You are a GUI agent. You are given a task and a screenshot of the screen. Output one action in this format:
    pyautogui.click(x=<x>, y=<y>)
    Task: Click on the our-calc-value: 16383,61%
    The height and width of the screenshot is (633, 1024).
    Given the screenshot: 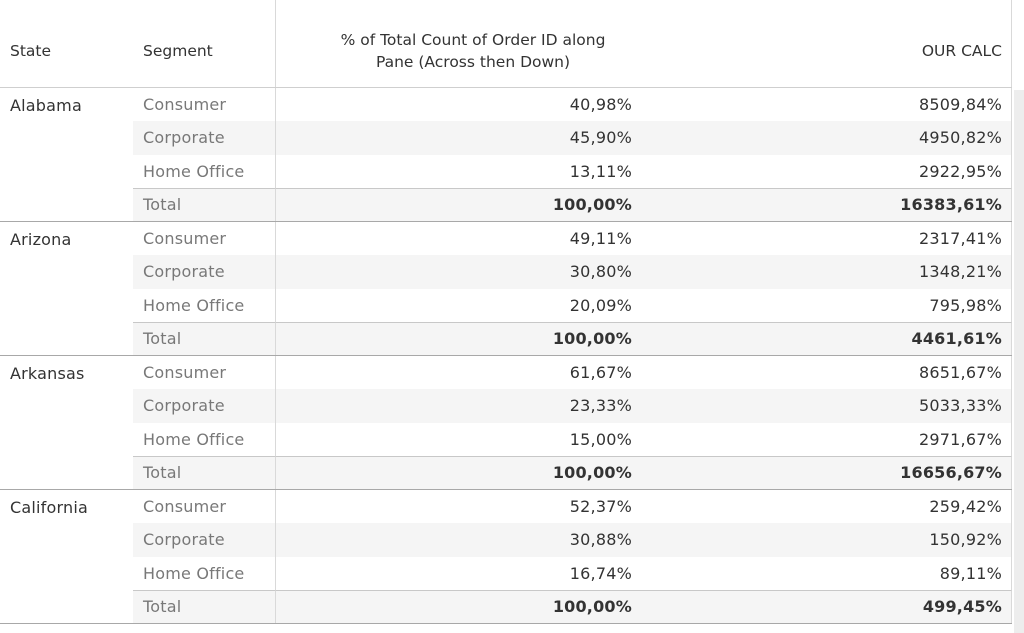 What is the action you would take?
    pyautogui.click(x=841, y=204)
    